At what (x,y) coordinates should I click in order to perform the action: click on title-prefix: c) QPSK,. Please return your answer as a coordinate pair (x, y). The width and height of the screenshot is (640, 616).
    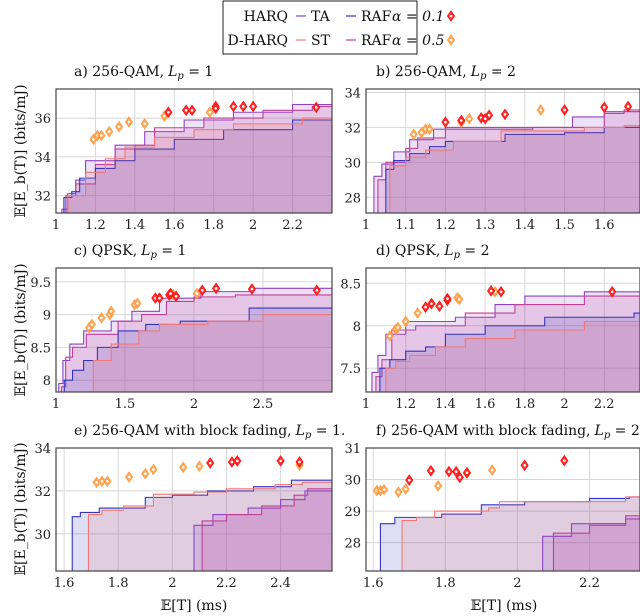
    Looking at the image, I should click on (105, 251).